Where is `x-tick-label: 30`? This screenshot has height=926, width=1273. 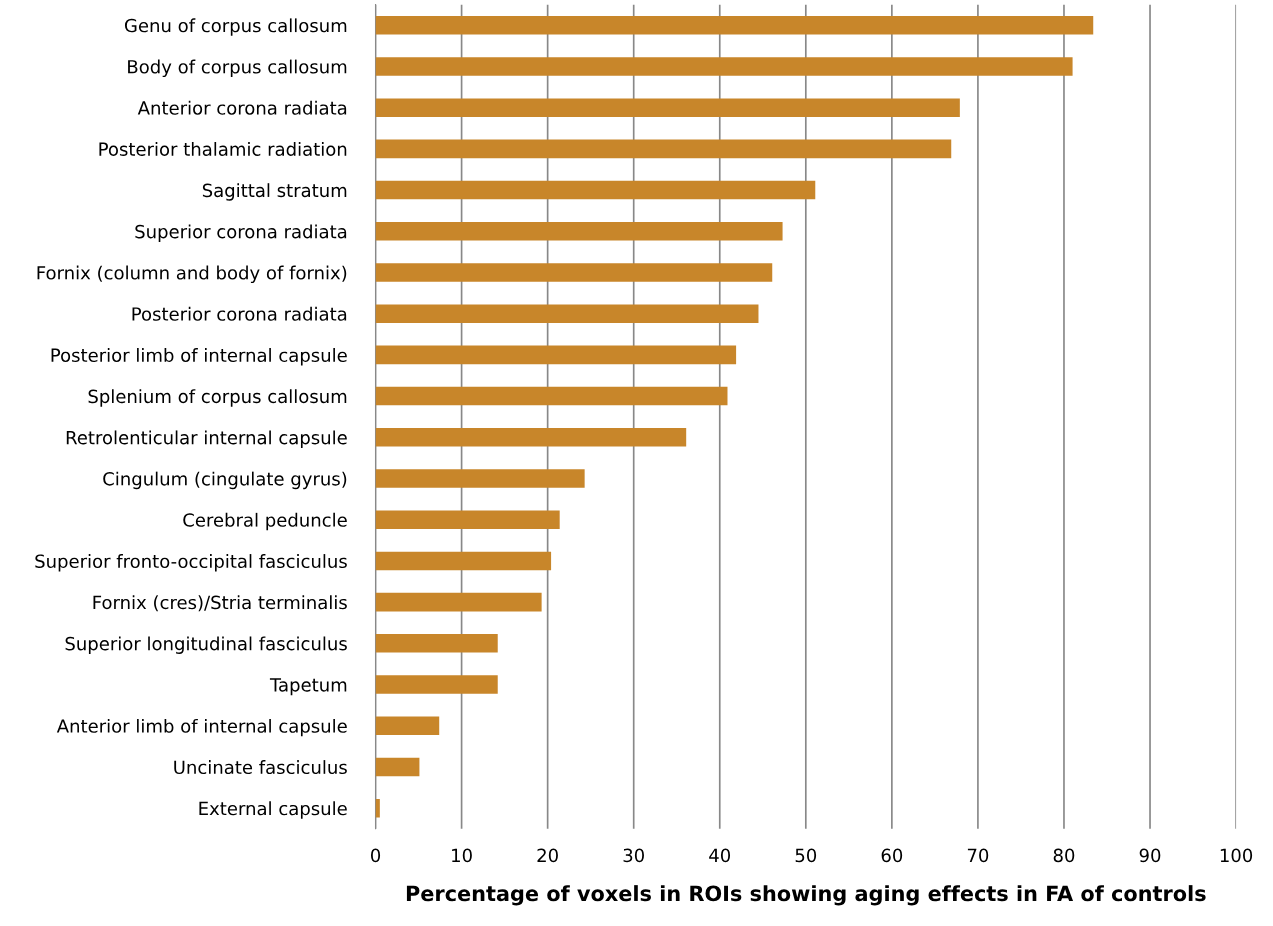 x-tick-label: 30 is located at coordinates (633, 855).